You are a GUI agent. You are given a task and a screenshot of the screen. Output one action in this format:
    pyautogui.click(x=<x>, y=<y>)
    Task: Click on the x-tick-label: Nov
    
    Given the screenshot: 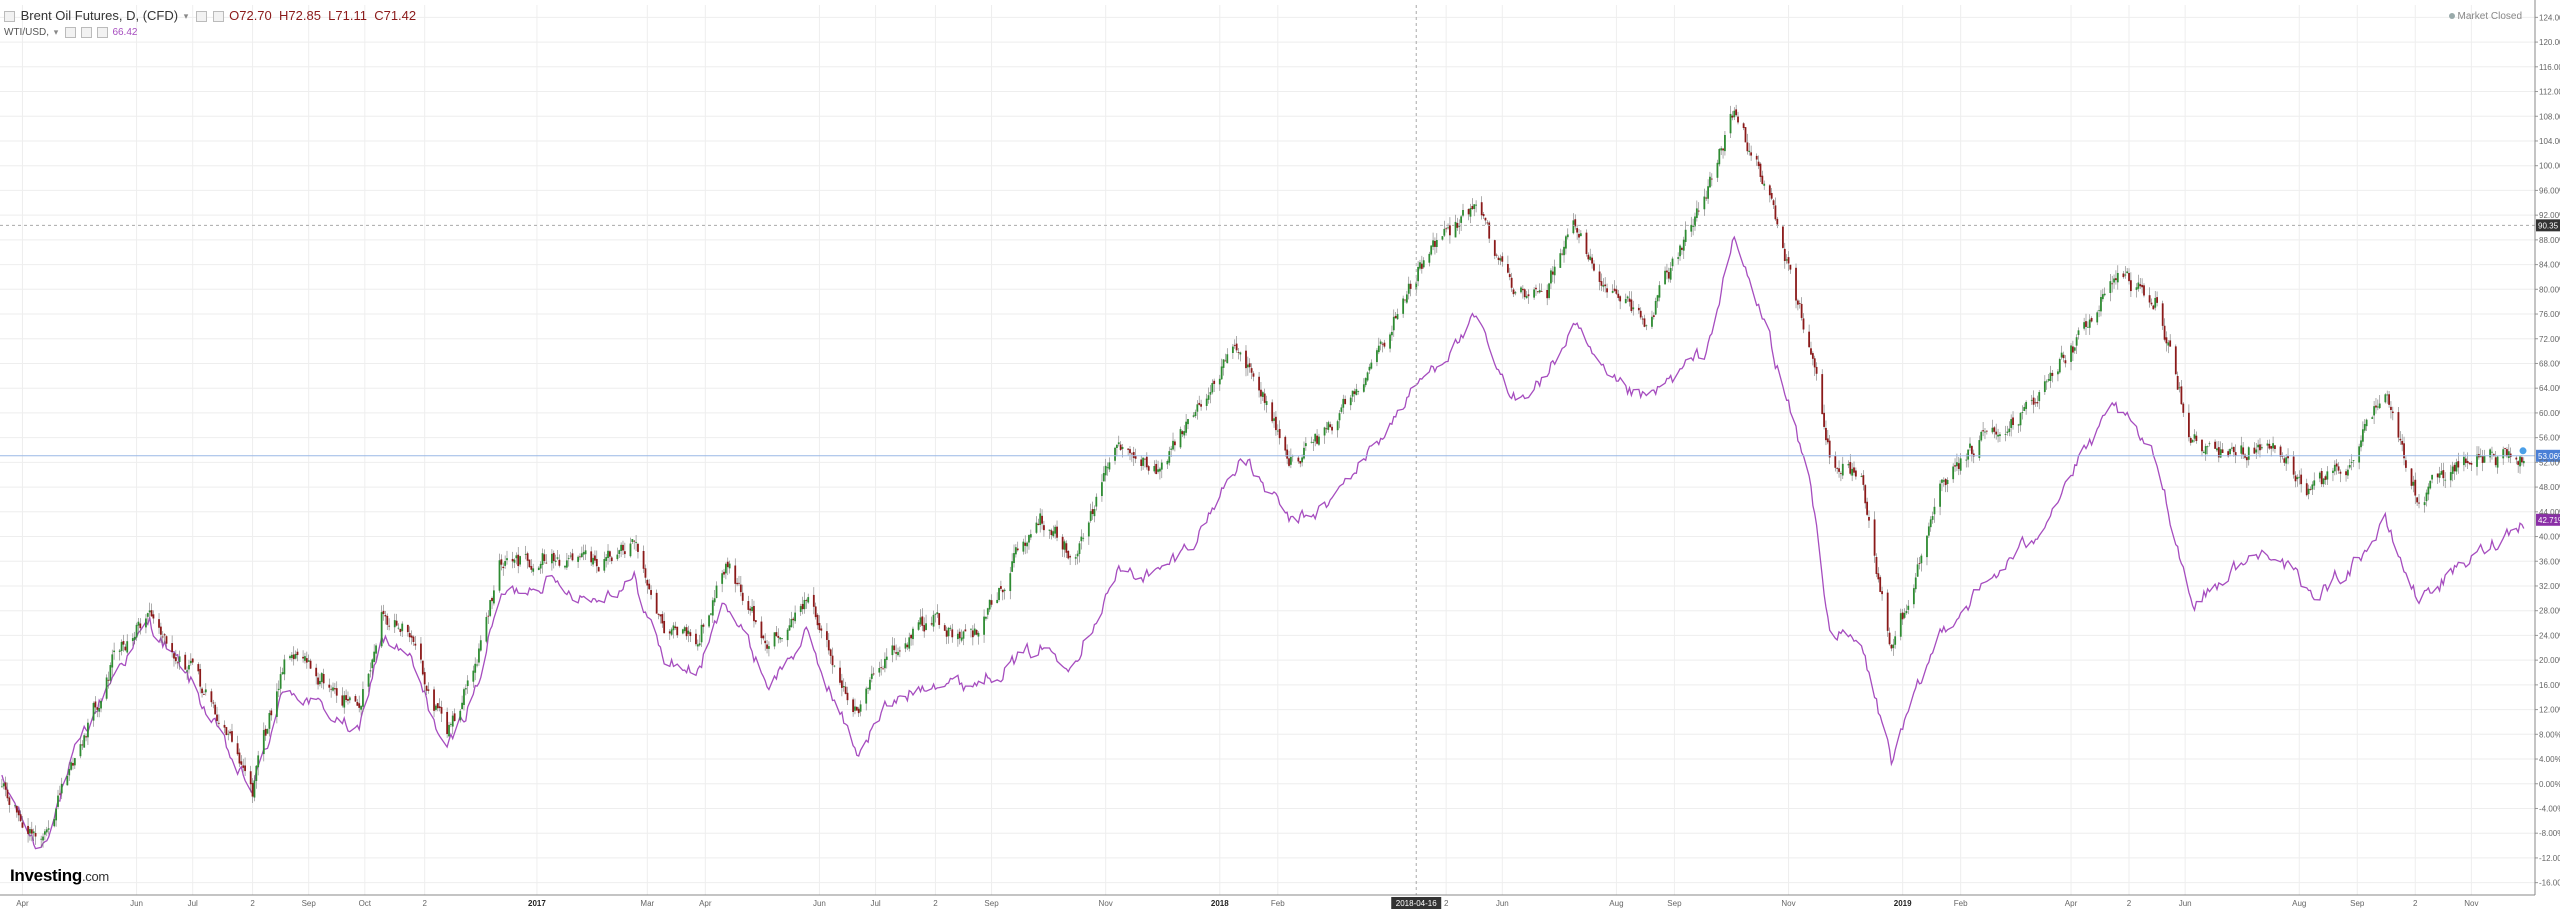 What is the action you would take?
    pyautogui.click(x=1788, y=903)
    